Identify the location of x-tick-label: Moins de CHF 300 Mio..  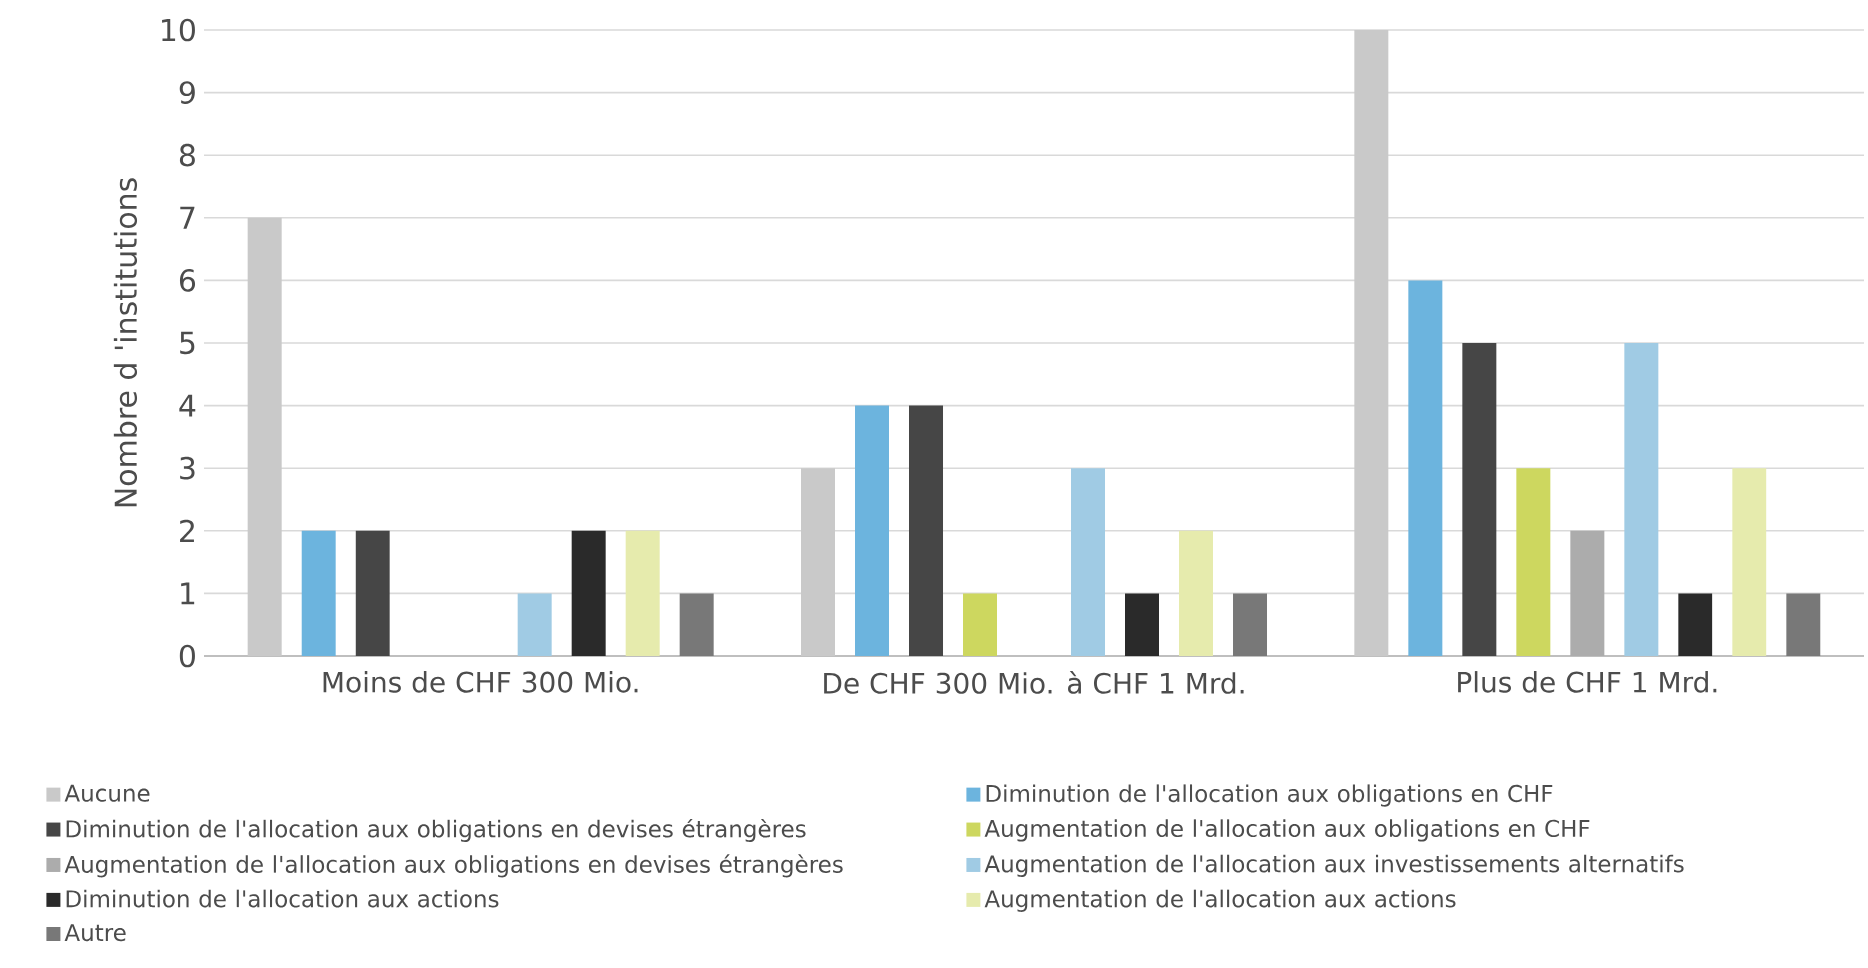
(480, 682).